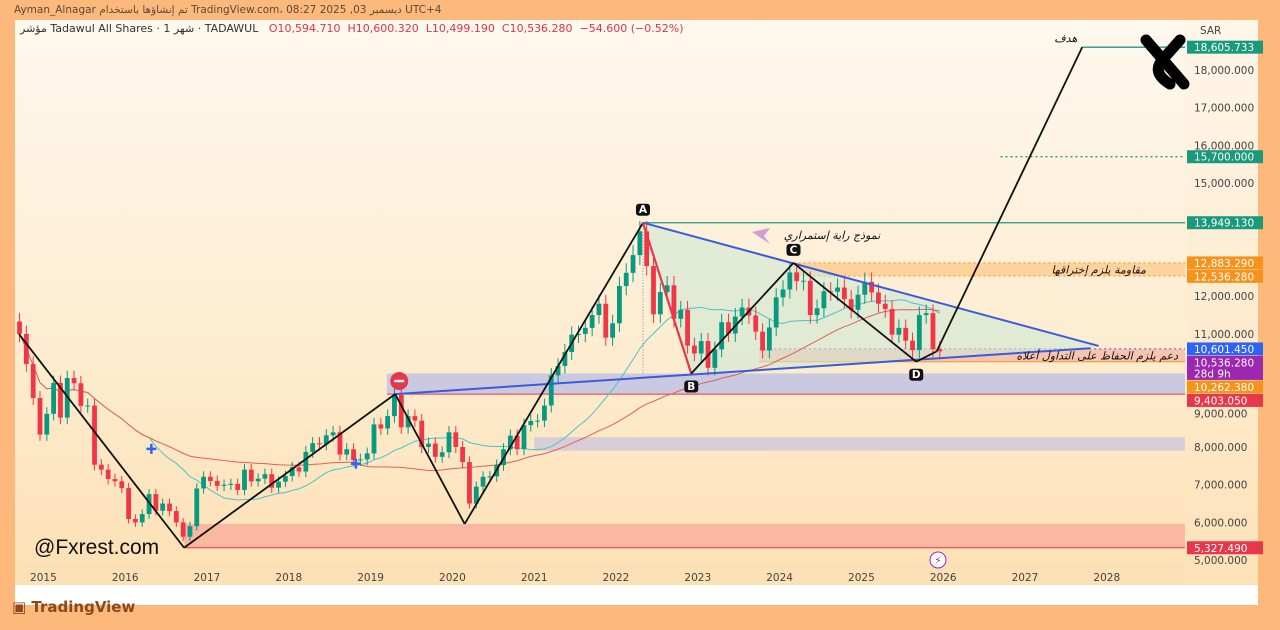 Image resolution: width=1280 pixels, height=630 pixels. I want to click on x-tick-label: 2015, so click(43, 578).